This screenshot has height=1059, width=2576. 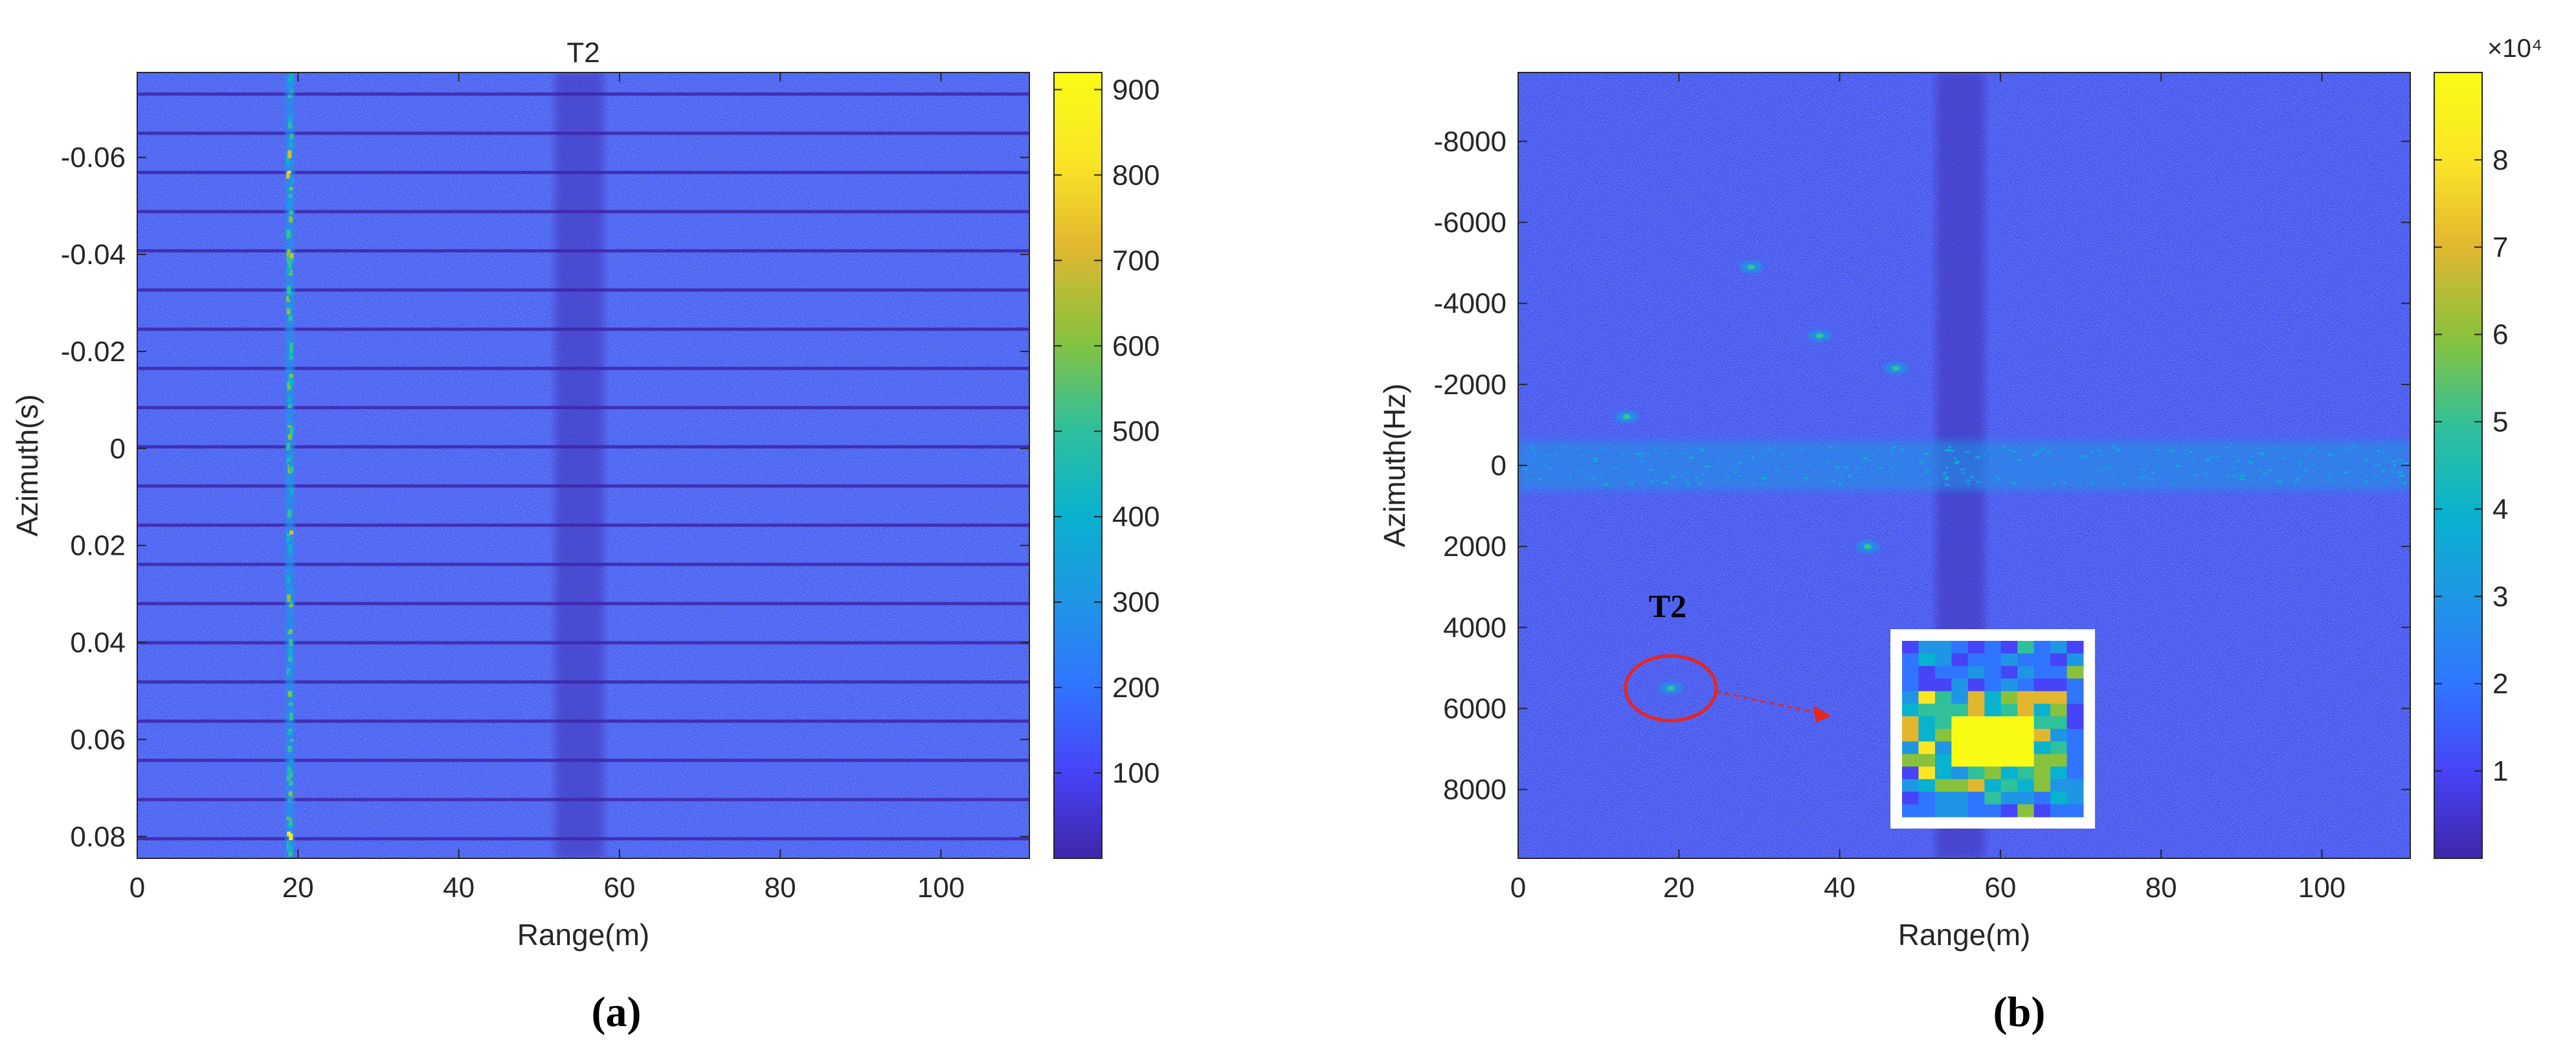 What do you see at coordinates (617, 1012) in the screenshot?
I see `panel-label-a: (a)` at bounding box center [617, 1012].